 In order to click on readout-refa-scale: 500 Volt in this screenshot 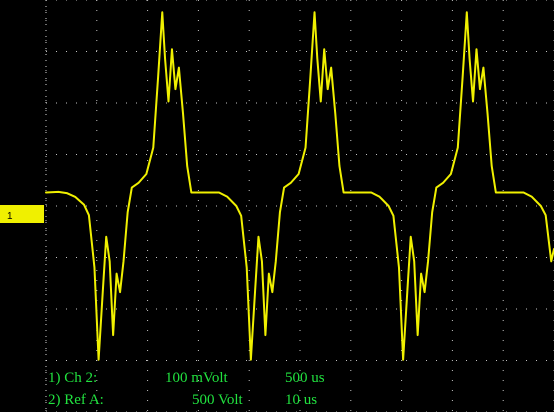, I will do `click(218, 400)`.